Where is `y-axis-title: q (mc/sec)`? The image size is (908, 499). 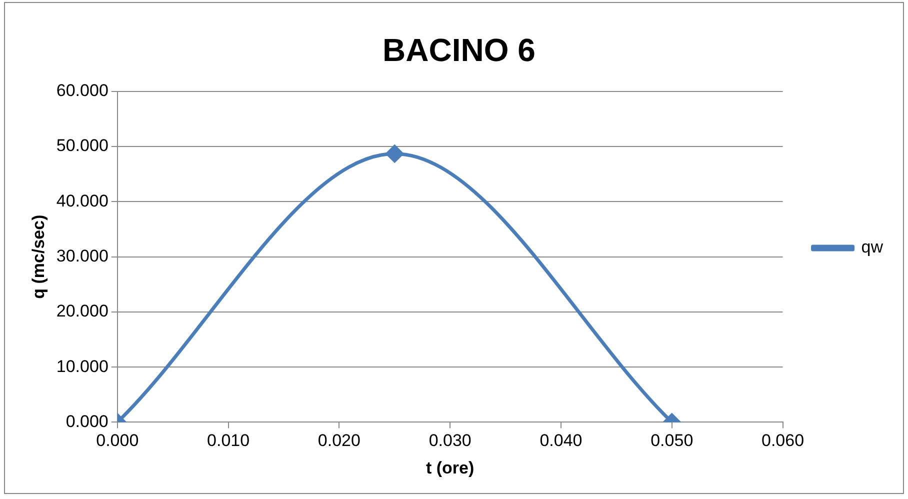 y-axis-title: q (mc/sec) is located at coordinates (38, 256).